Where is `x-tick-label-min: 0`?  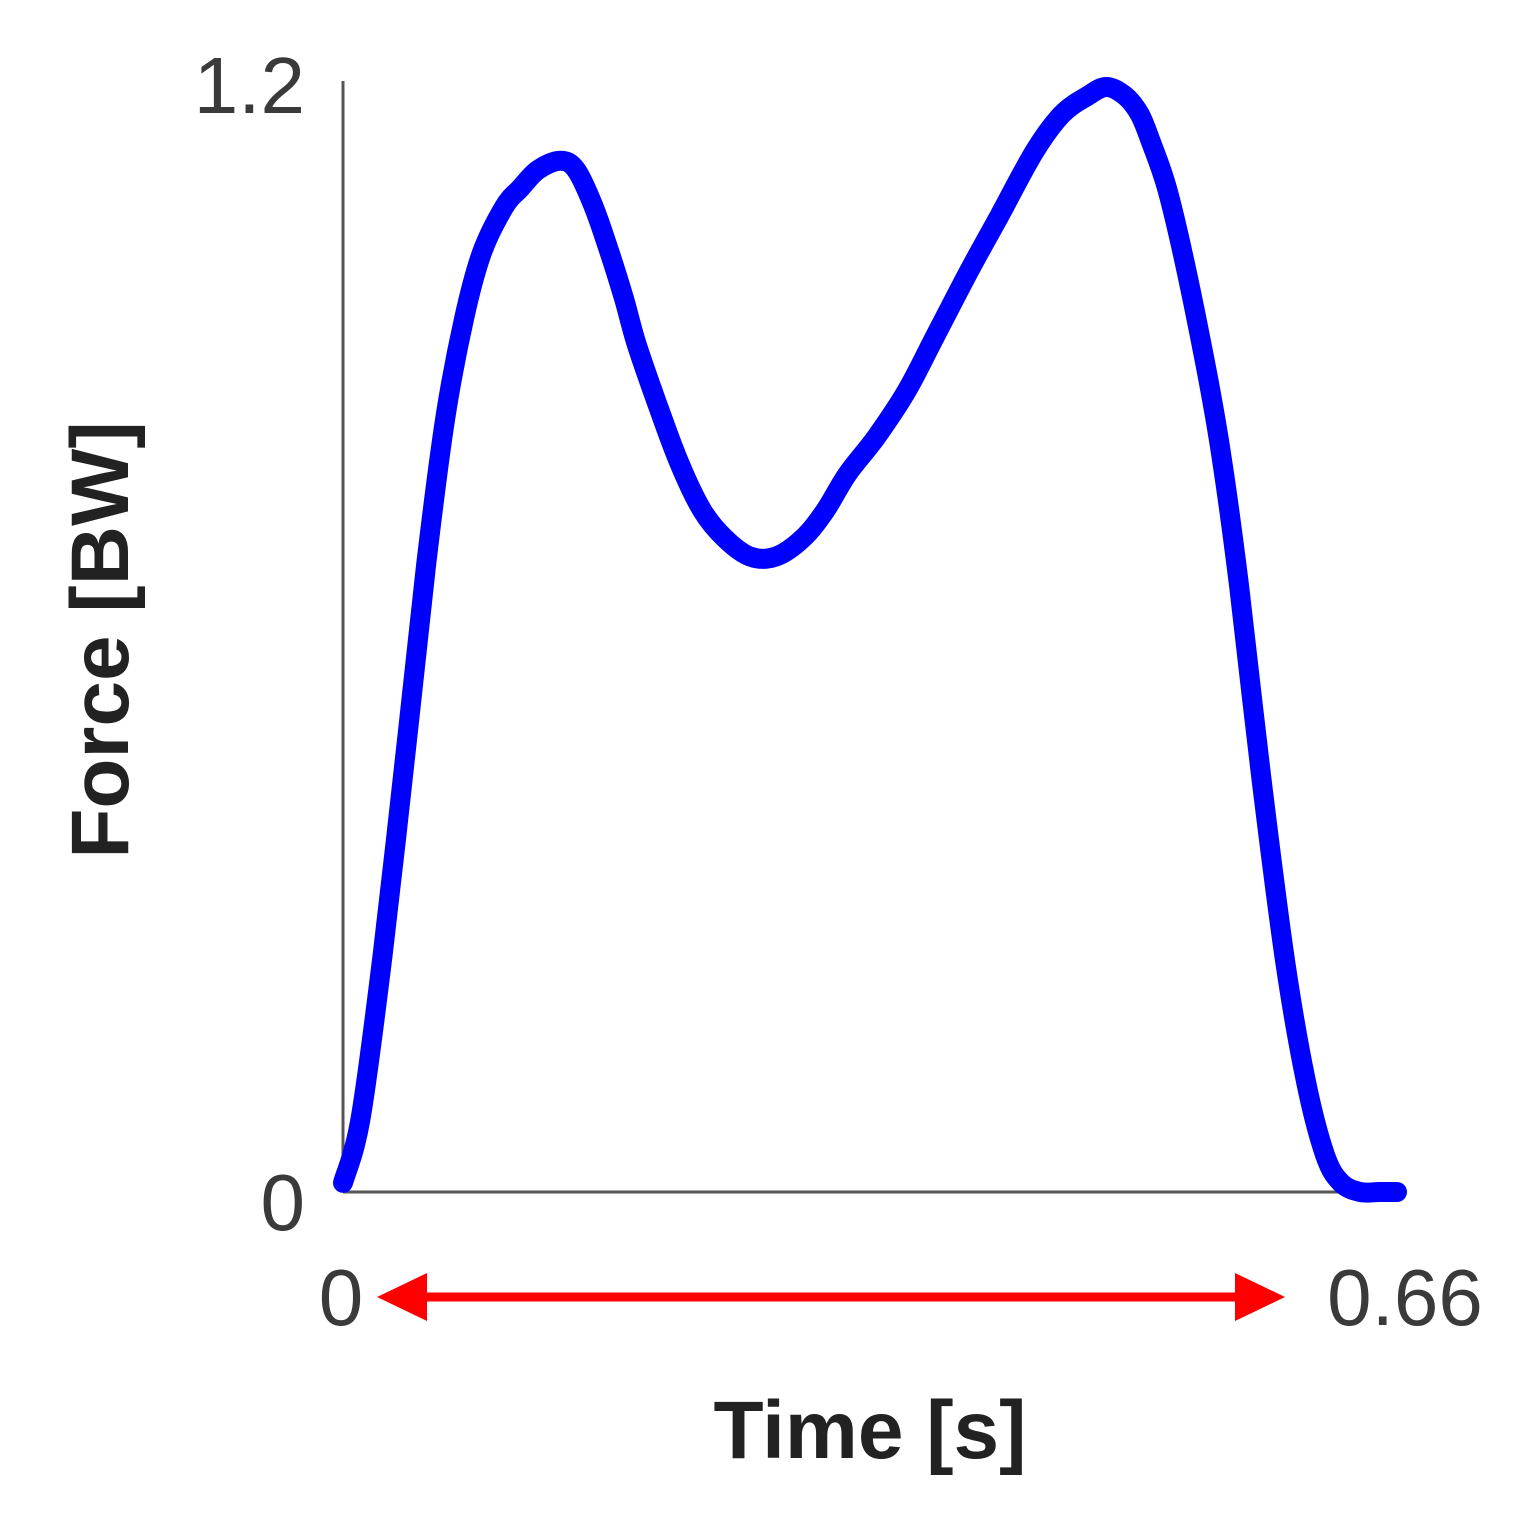
x-tick-label-min: 0 is located at coordinates (341, 1297).